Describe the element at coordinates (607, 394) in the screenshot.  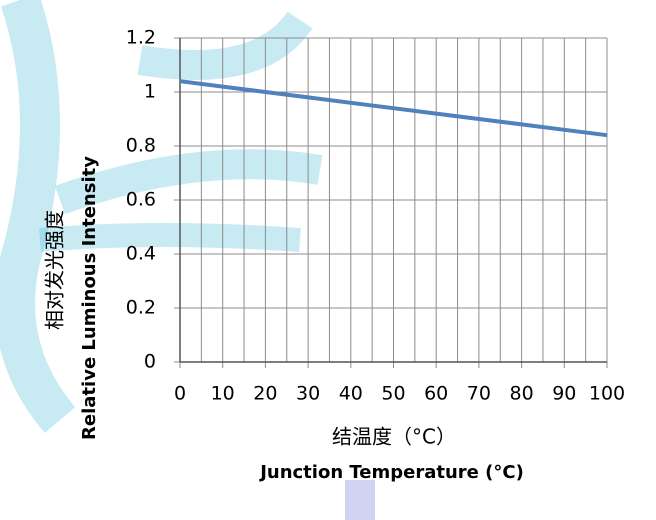
I see `x-tick-label: 100` at that location.